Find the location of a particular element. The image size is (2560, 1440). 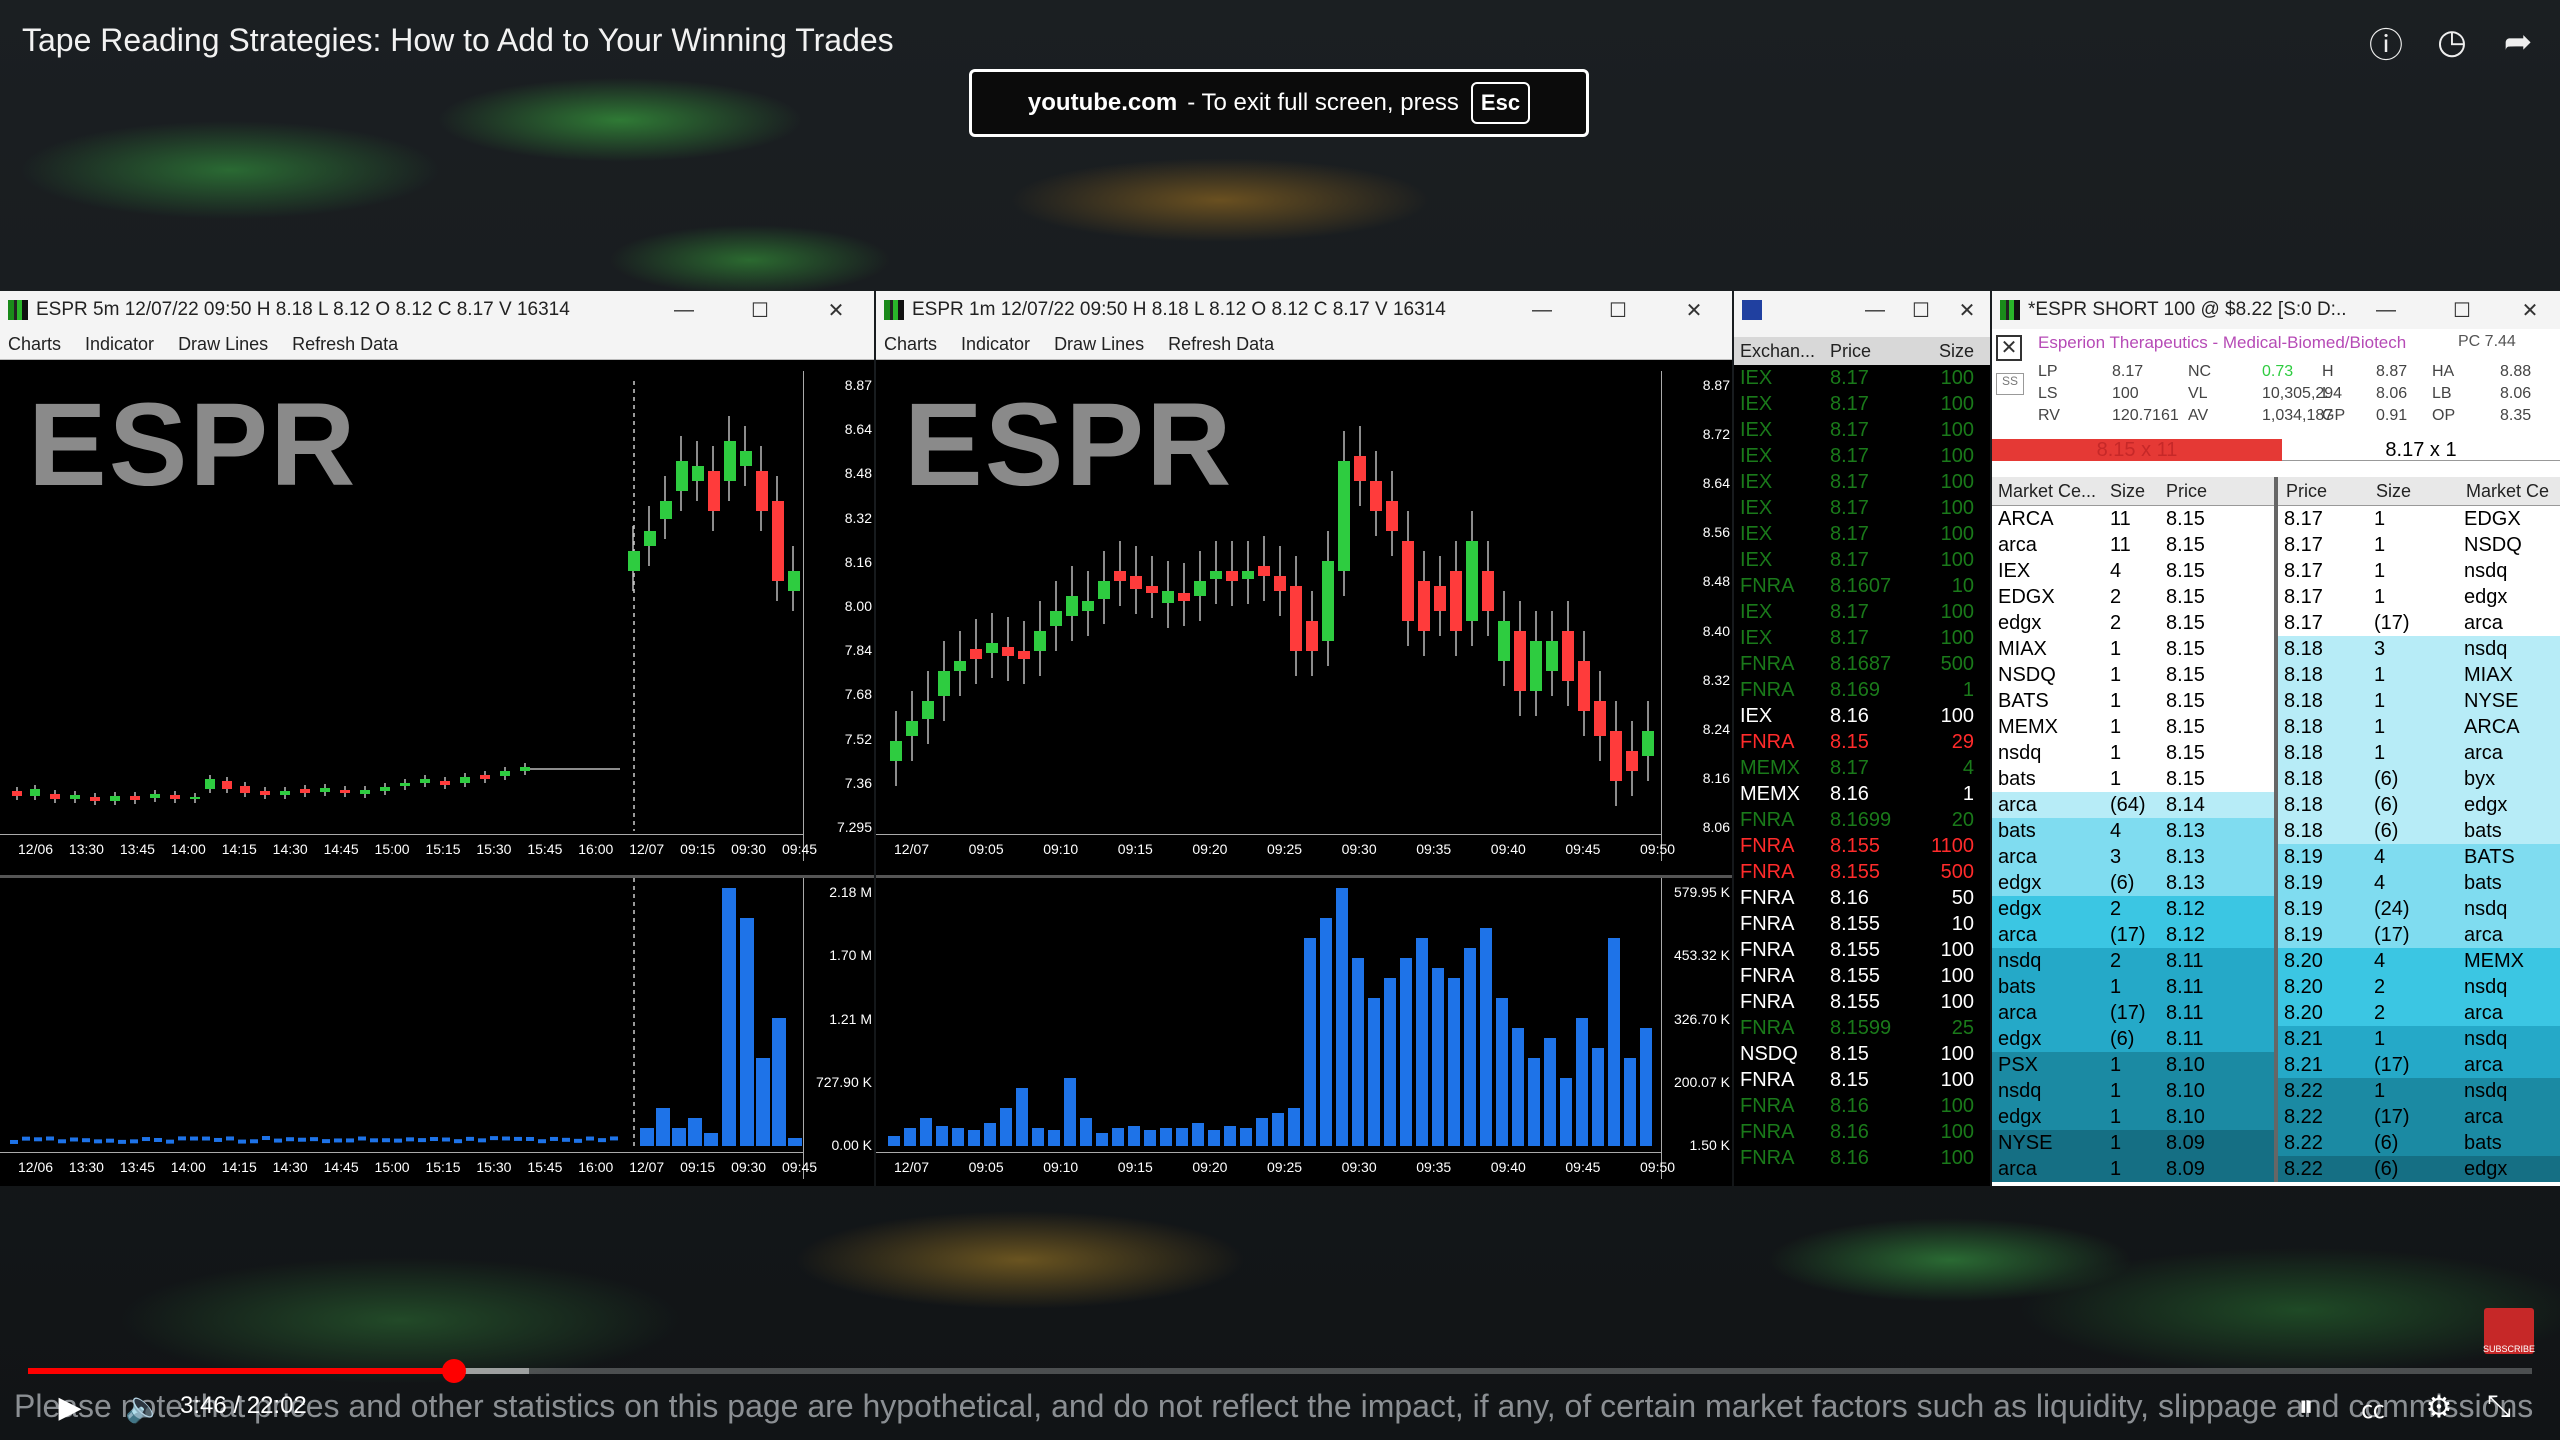

bid-row: edgx 1 8.10 is located at coordinates (2133, 1117).